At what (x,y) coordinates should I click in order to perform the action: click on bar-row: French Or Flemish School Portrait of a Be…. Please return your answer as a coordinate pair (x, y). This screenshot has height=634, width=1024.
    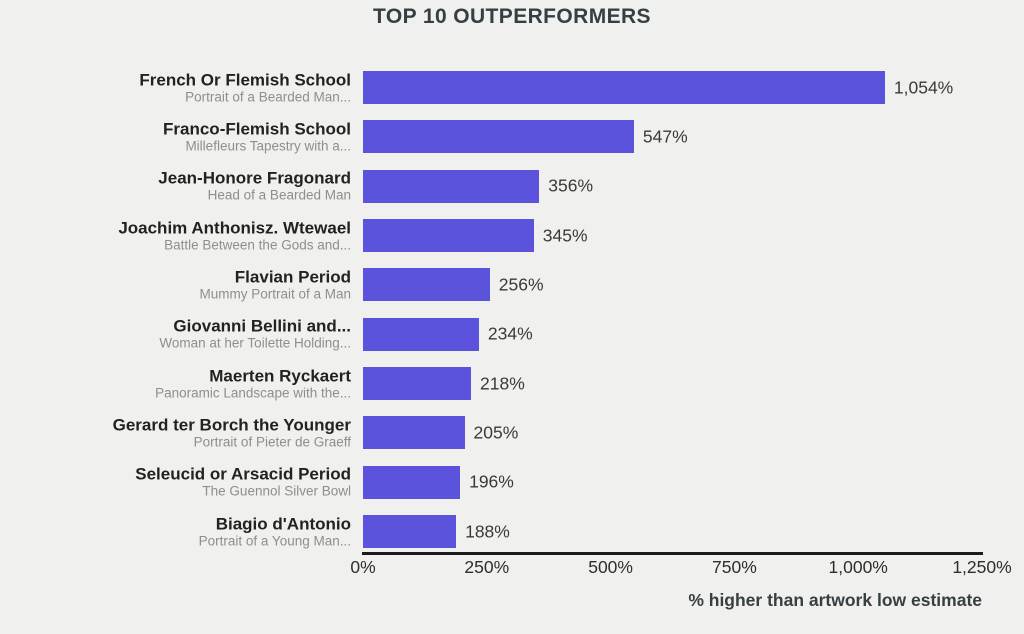
    Looking at the image, I should click on (512, 87).